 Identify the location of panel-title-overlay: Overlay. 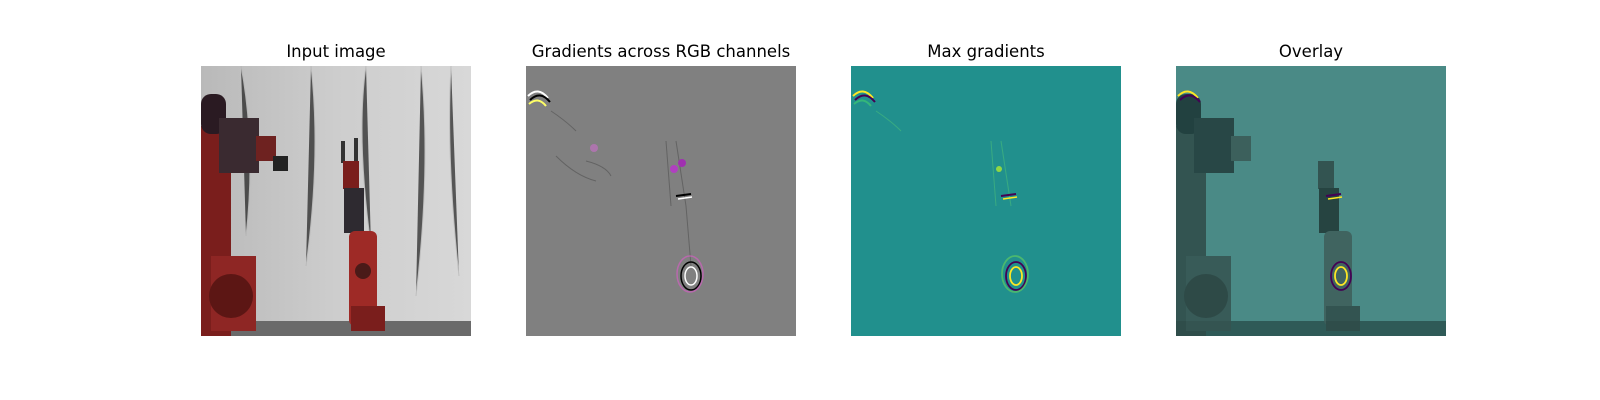
(1311, 51).